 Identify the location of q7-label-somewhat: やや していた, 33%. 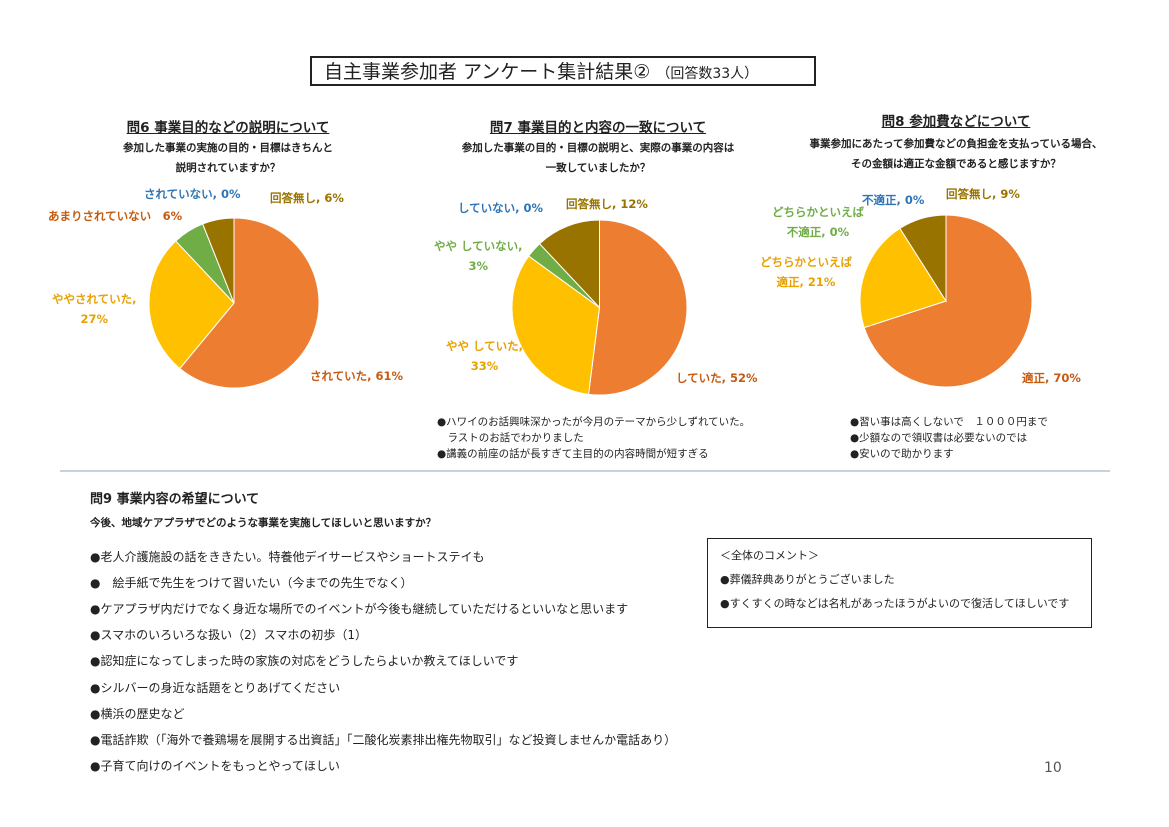
(484, 356).